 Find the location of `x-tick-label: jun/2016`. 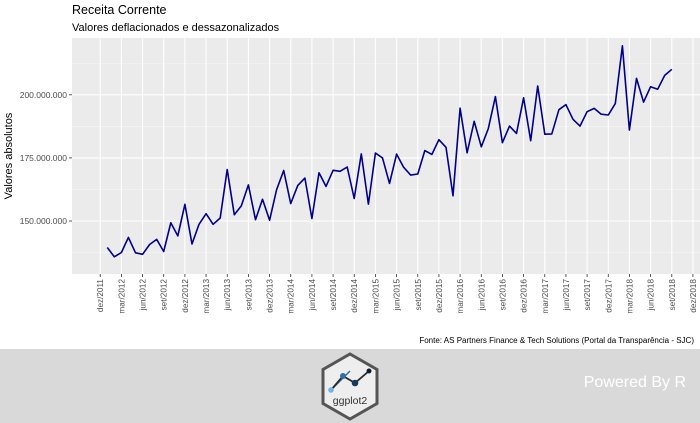

x-tick-label: jun/2016 is located at coordinates (481, 295).